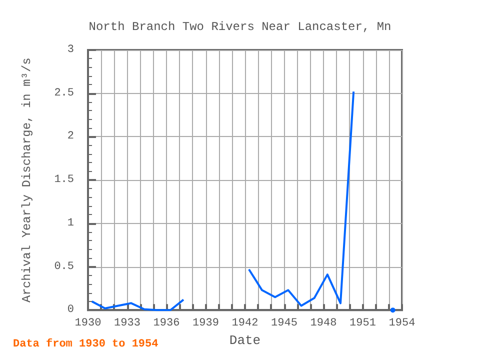 Image resolution: width=480 pixels, height=360 pixels. I want to click on y-tick-label: 2, so click(70, 136).